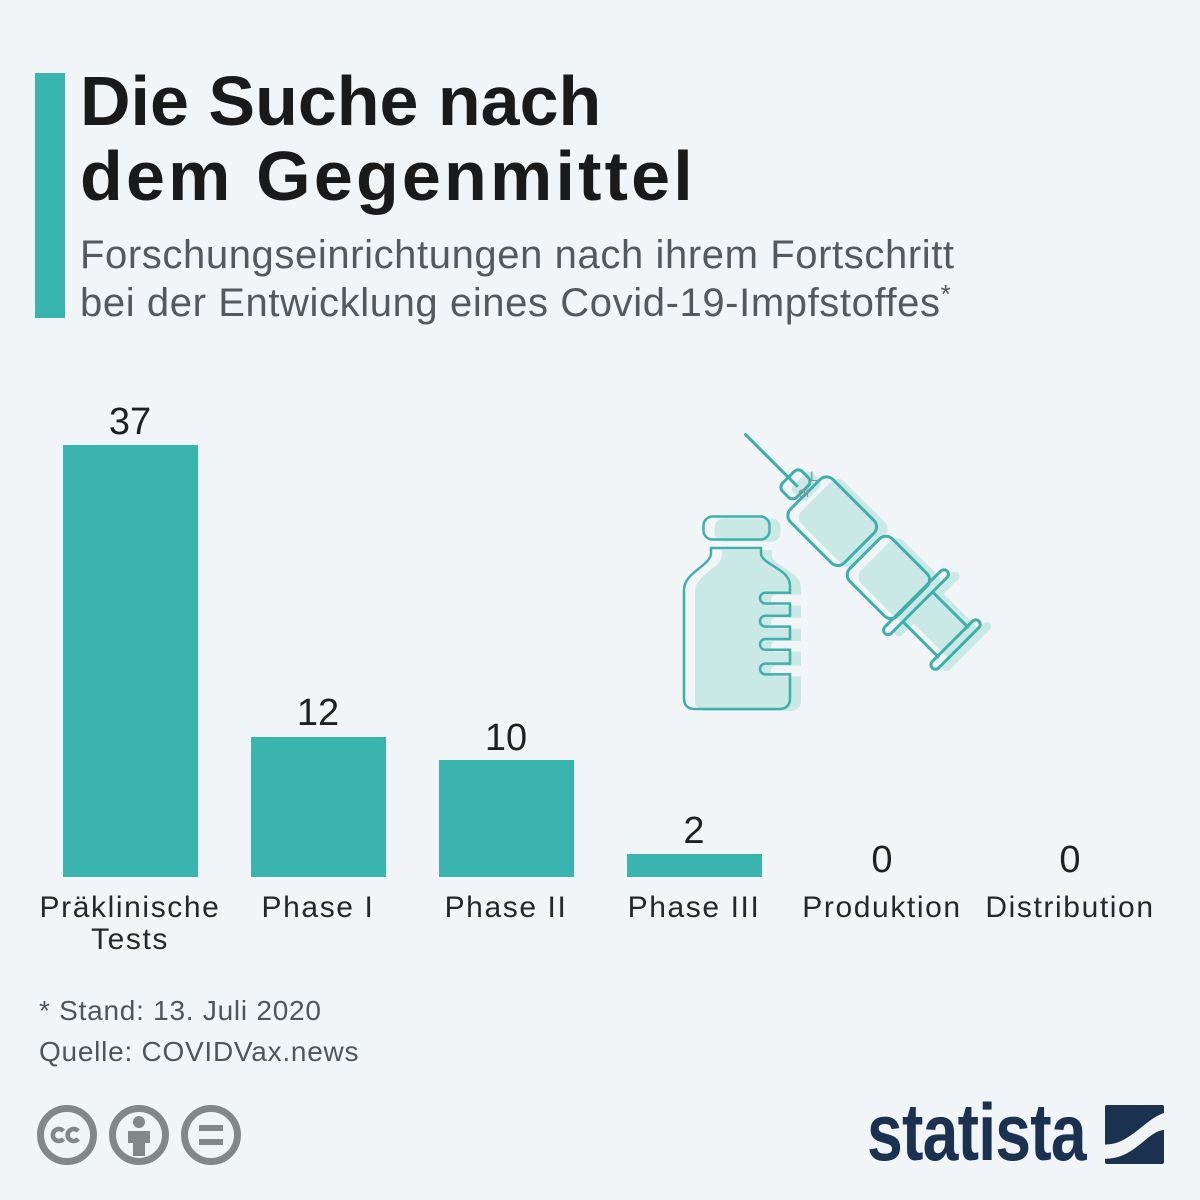 The image size is (1200, 1200). I want to click on svg-text: or, so click(804, 492).